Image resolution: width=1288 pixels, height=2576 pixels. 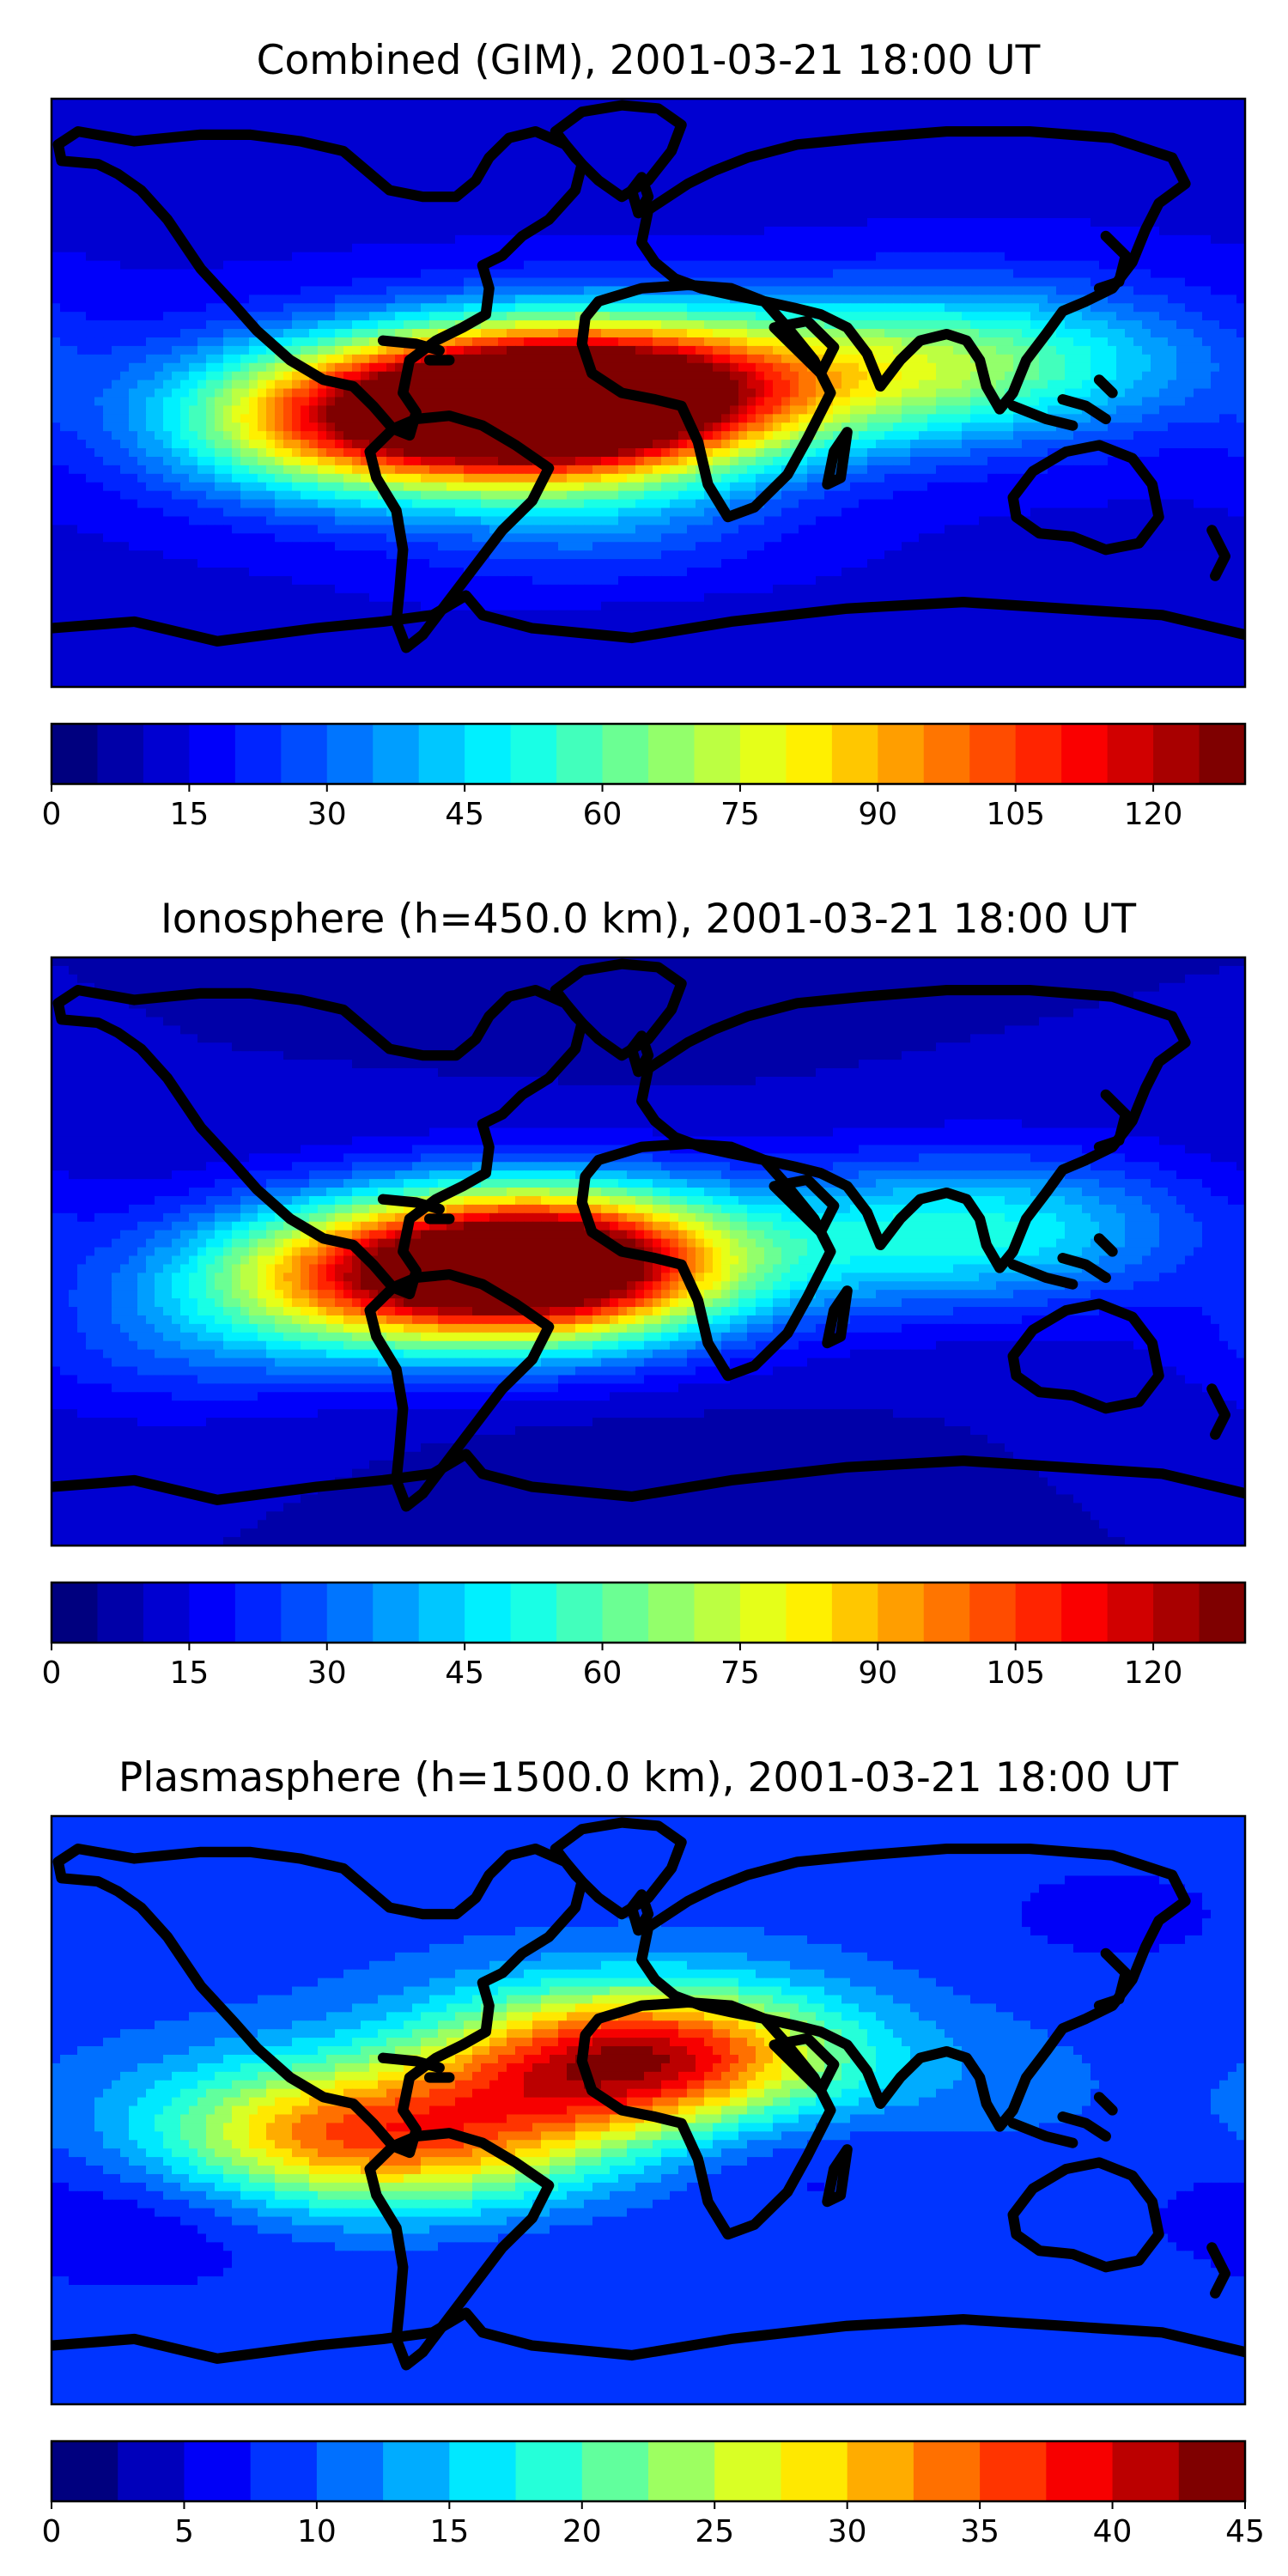 I want to click on colorbar: 0 5 10 15 20 25 30 35 40 45, so click(x=653, y=2494).